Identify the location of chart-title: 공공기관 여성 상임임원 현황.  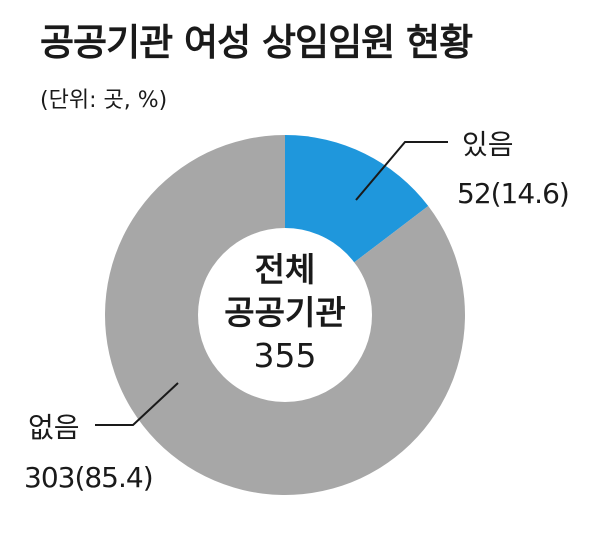
(256, 42).